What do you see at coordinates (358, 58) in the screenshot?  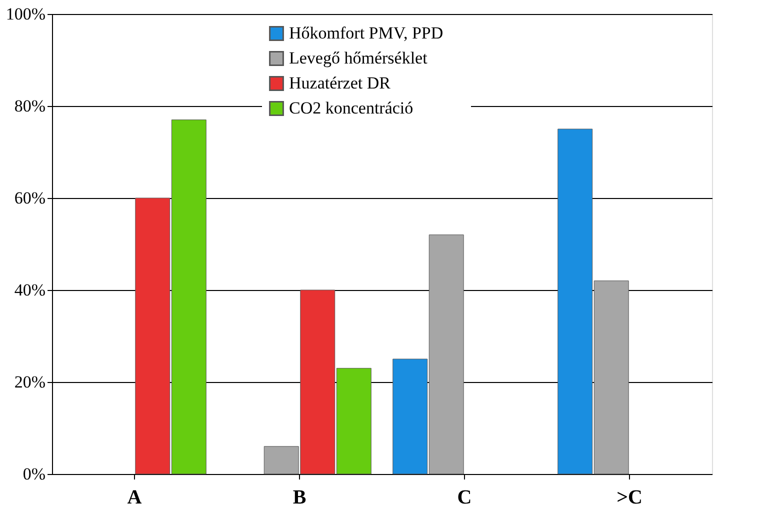 I see `legend-label: Levegő hőmérséklet` at bounding box center [358, 58].